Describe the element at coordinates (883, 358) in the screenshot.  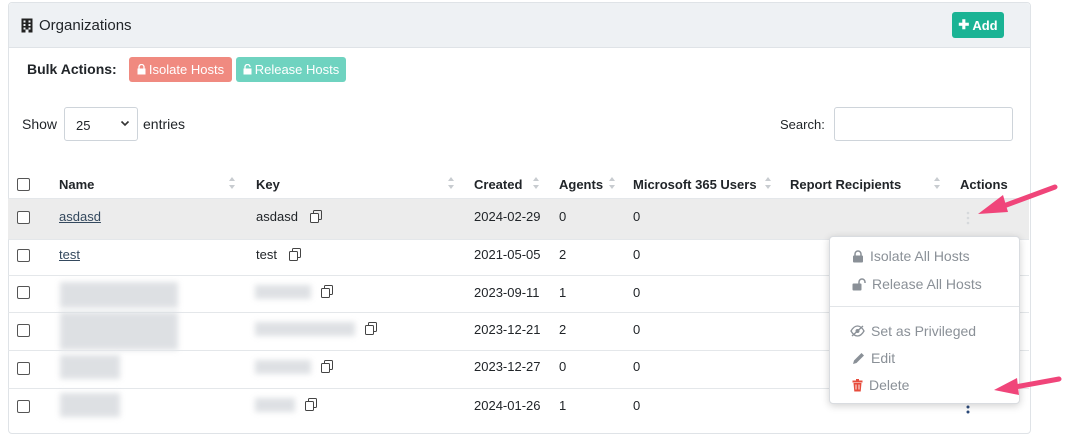
I see `menu-label: Edit` at that location.